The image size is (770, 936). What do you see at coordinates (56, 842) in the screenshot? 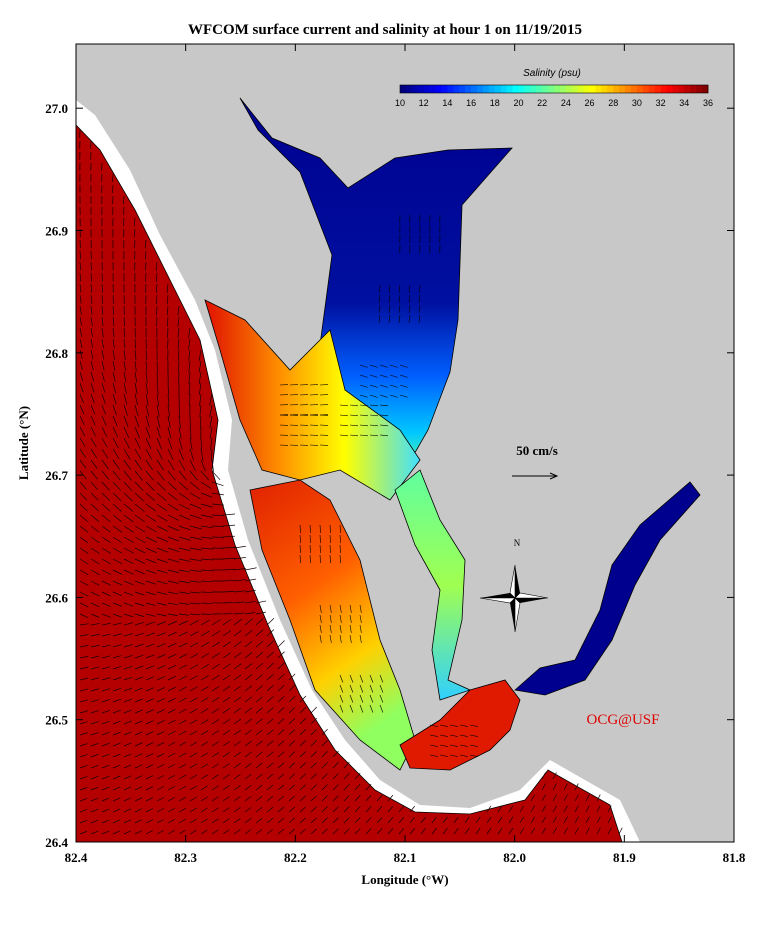
I see `y-tick-label: 26.4` at bounding box center [56, 842].